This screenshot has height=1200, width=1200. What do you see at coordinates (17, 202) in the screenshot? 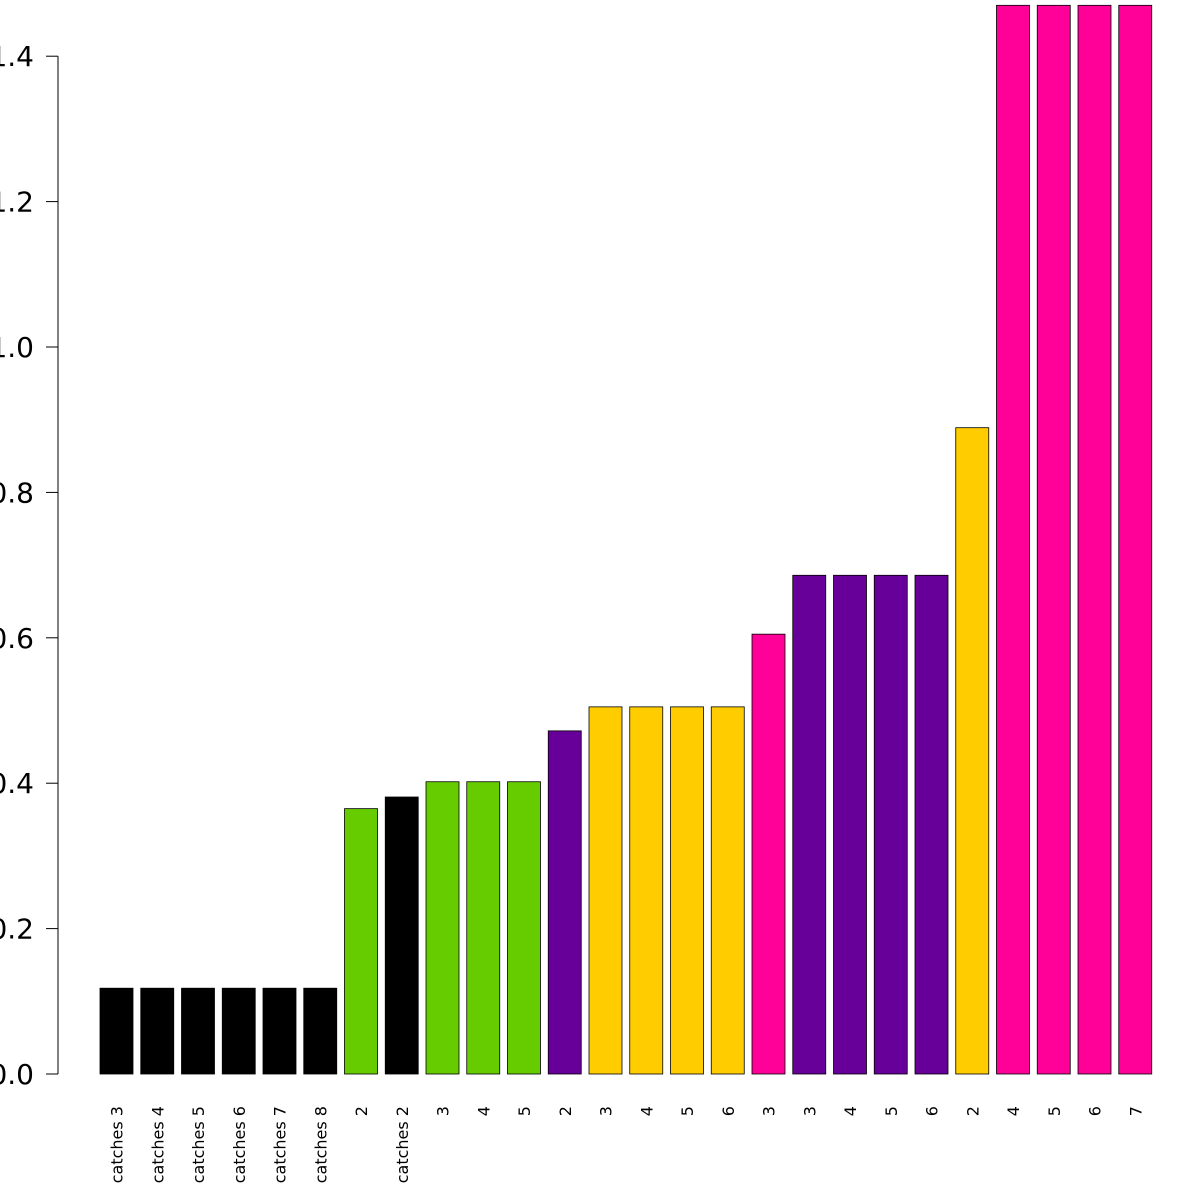
I see `y-tick-label: 1.2` at bounding box center [17, 202].